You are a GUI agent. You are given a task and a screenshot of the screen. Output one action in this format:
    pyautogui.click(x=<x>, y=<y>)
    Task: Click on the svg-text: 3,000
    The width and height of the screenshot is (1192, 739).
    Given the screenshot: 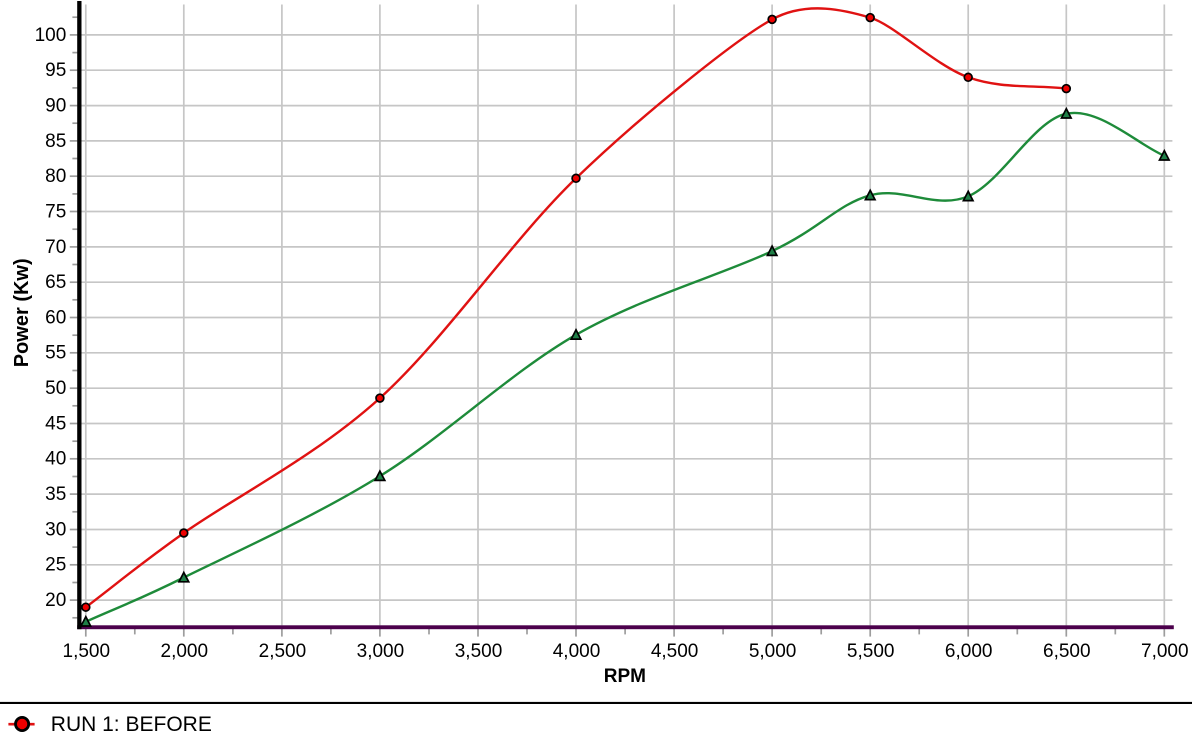 What is the action you would take?
    pyautogui.click(x=381, y=651)
    